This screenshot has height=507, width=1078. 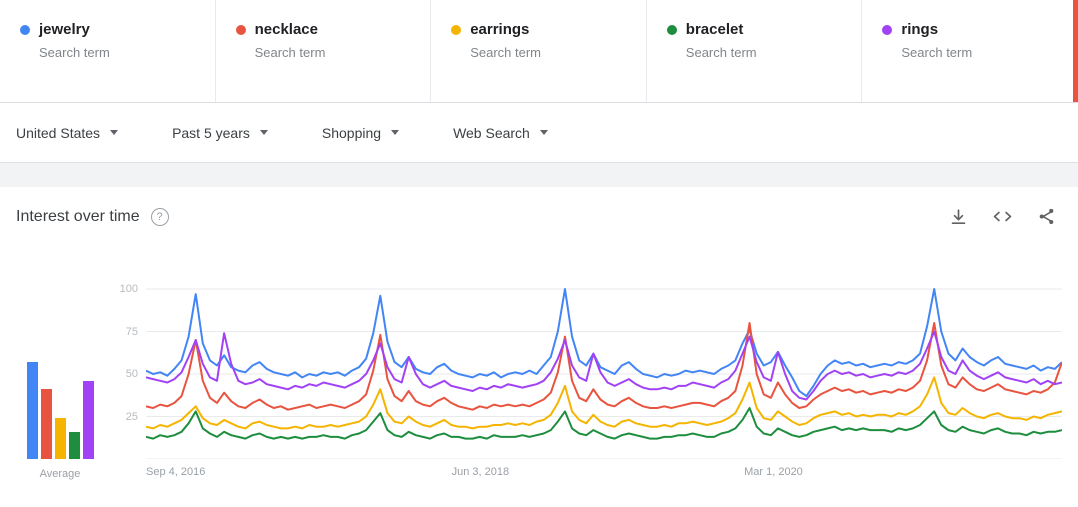 What do you see at coordinates (920, 29) in the screenshot?
I see `term-label: rings` at bounding box center [920, 29].